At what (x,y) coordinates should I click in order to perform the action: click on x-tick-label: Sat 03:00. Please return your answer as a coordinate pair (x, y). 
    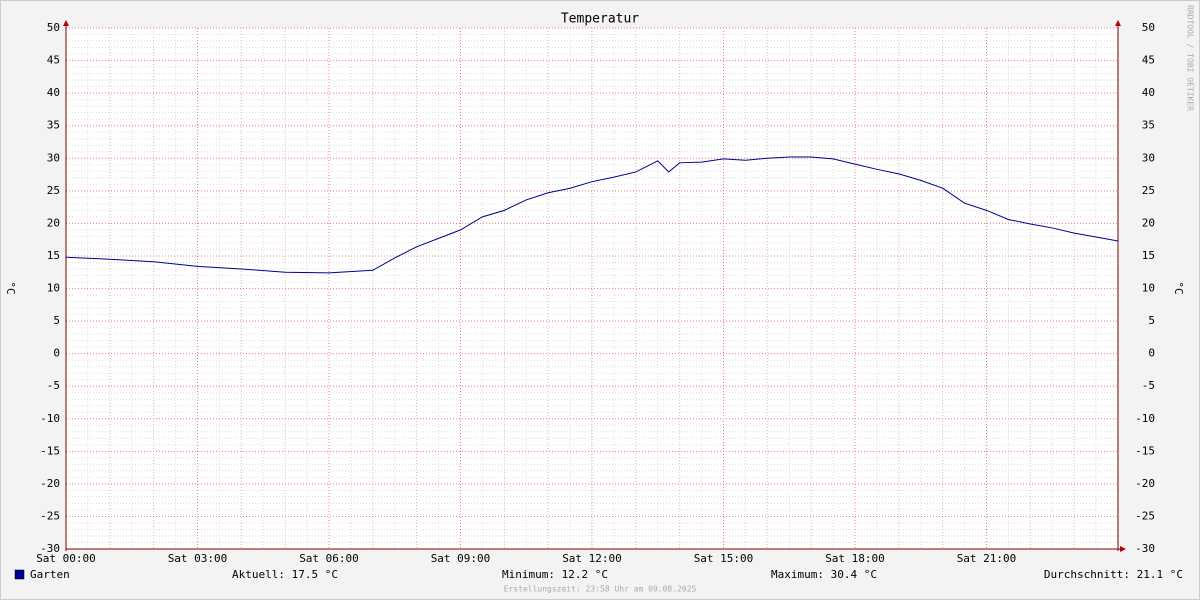
    Looking at the image, I should click on (198, 558).